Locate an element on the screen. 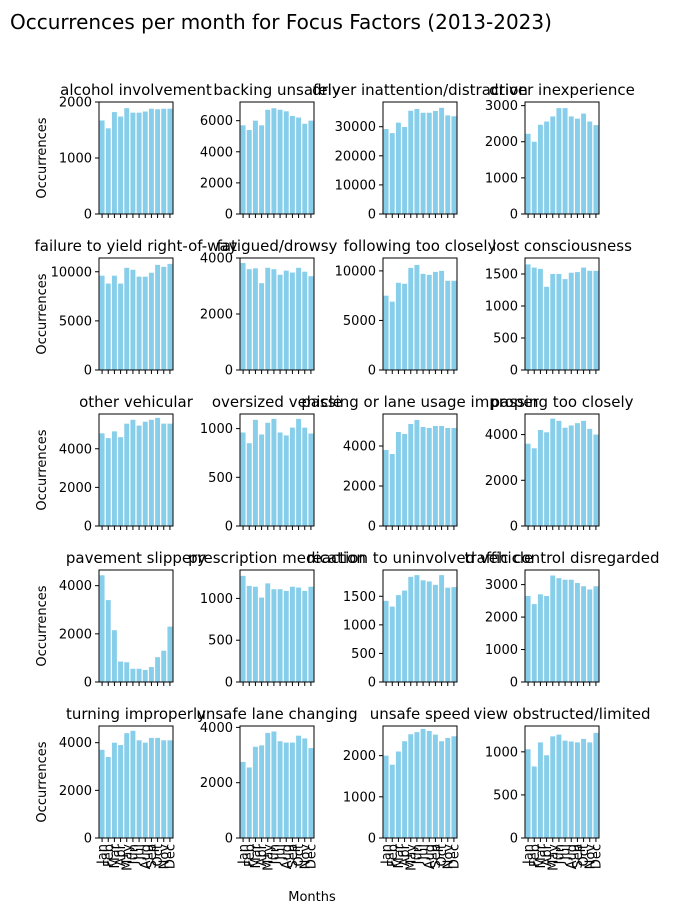 The image size is (678, 914). y-tick-label: 5000 is located at coordinates (75, 321).